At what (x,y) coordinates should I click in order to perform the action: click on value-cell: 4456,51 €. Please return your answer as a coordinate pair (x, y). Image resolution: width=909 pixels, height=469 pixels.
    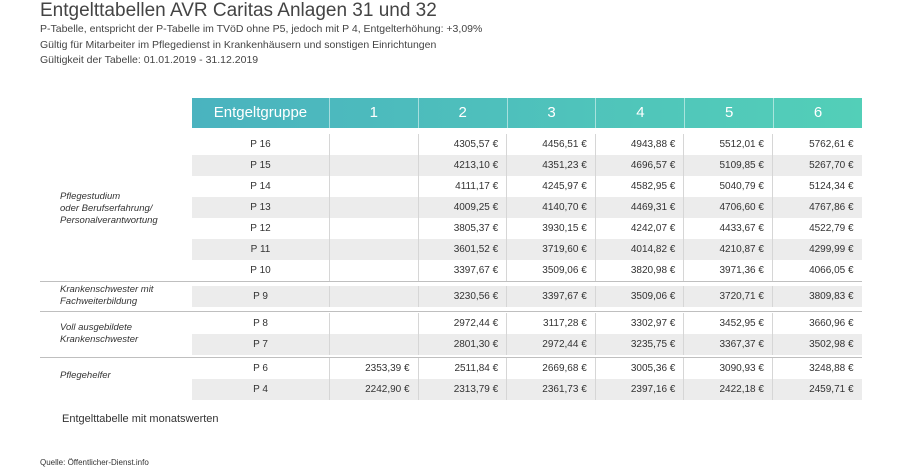
    Looking at the image, I should click on (551, 144).